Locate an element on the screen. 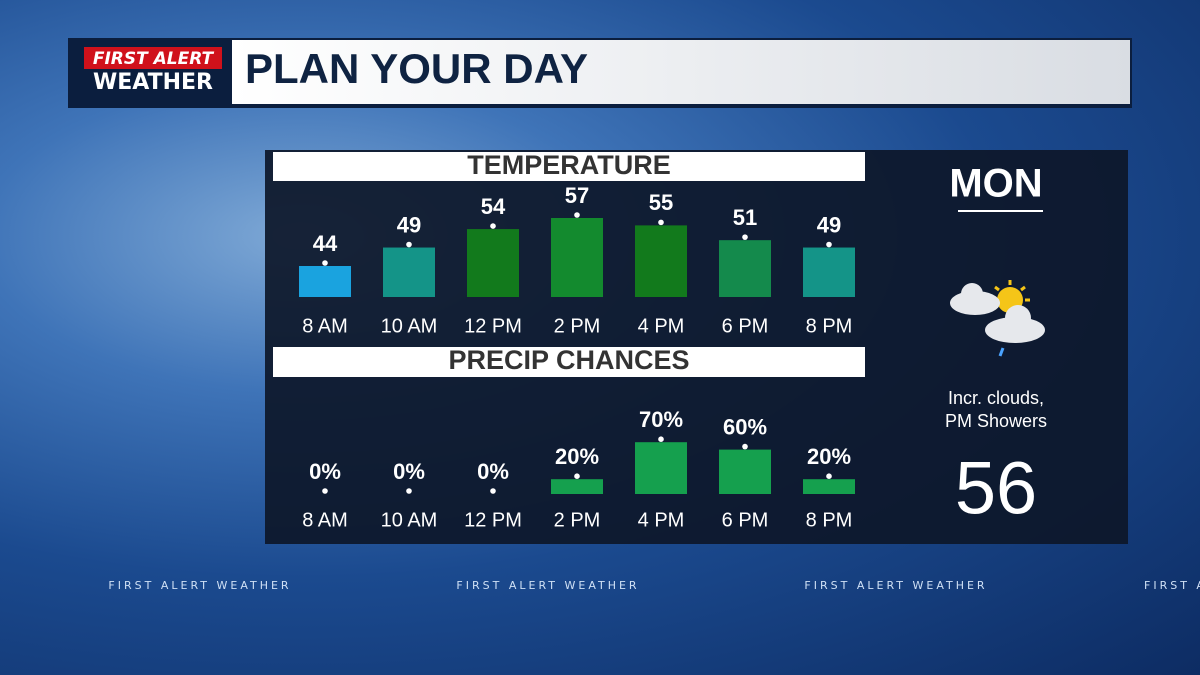 The width and height of the screenshot is (1200, 675). value-label: 57 is located at coordinates (577, 195).